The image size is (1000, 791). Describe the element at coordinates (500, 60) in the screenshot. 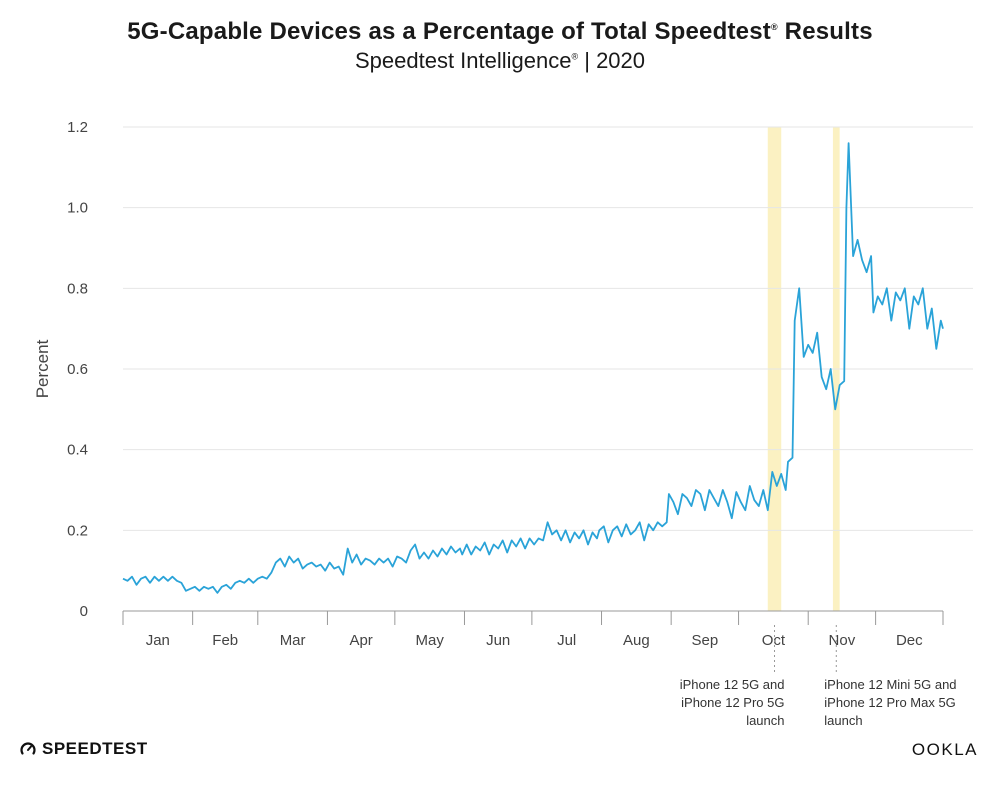

I see `chart-subtitle: Speedtest Intelligence® | 2020` at that location.